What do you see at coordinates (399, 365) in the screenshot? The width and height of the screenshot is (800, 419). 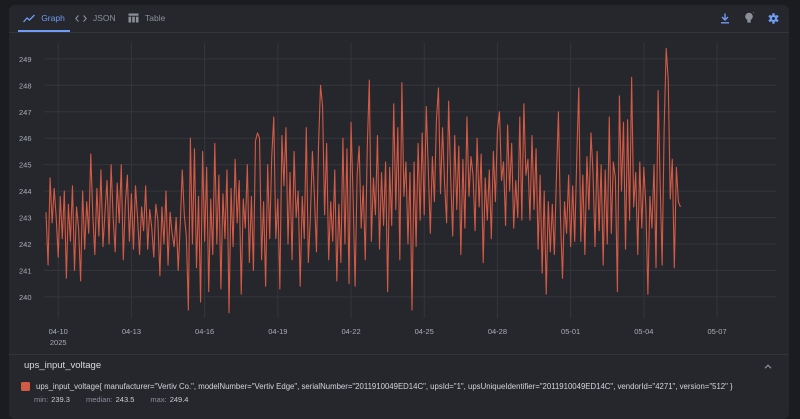 I see `series-header: ups_input_voltage` at bounding box center [399, 365].